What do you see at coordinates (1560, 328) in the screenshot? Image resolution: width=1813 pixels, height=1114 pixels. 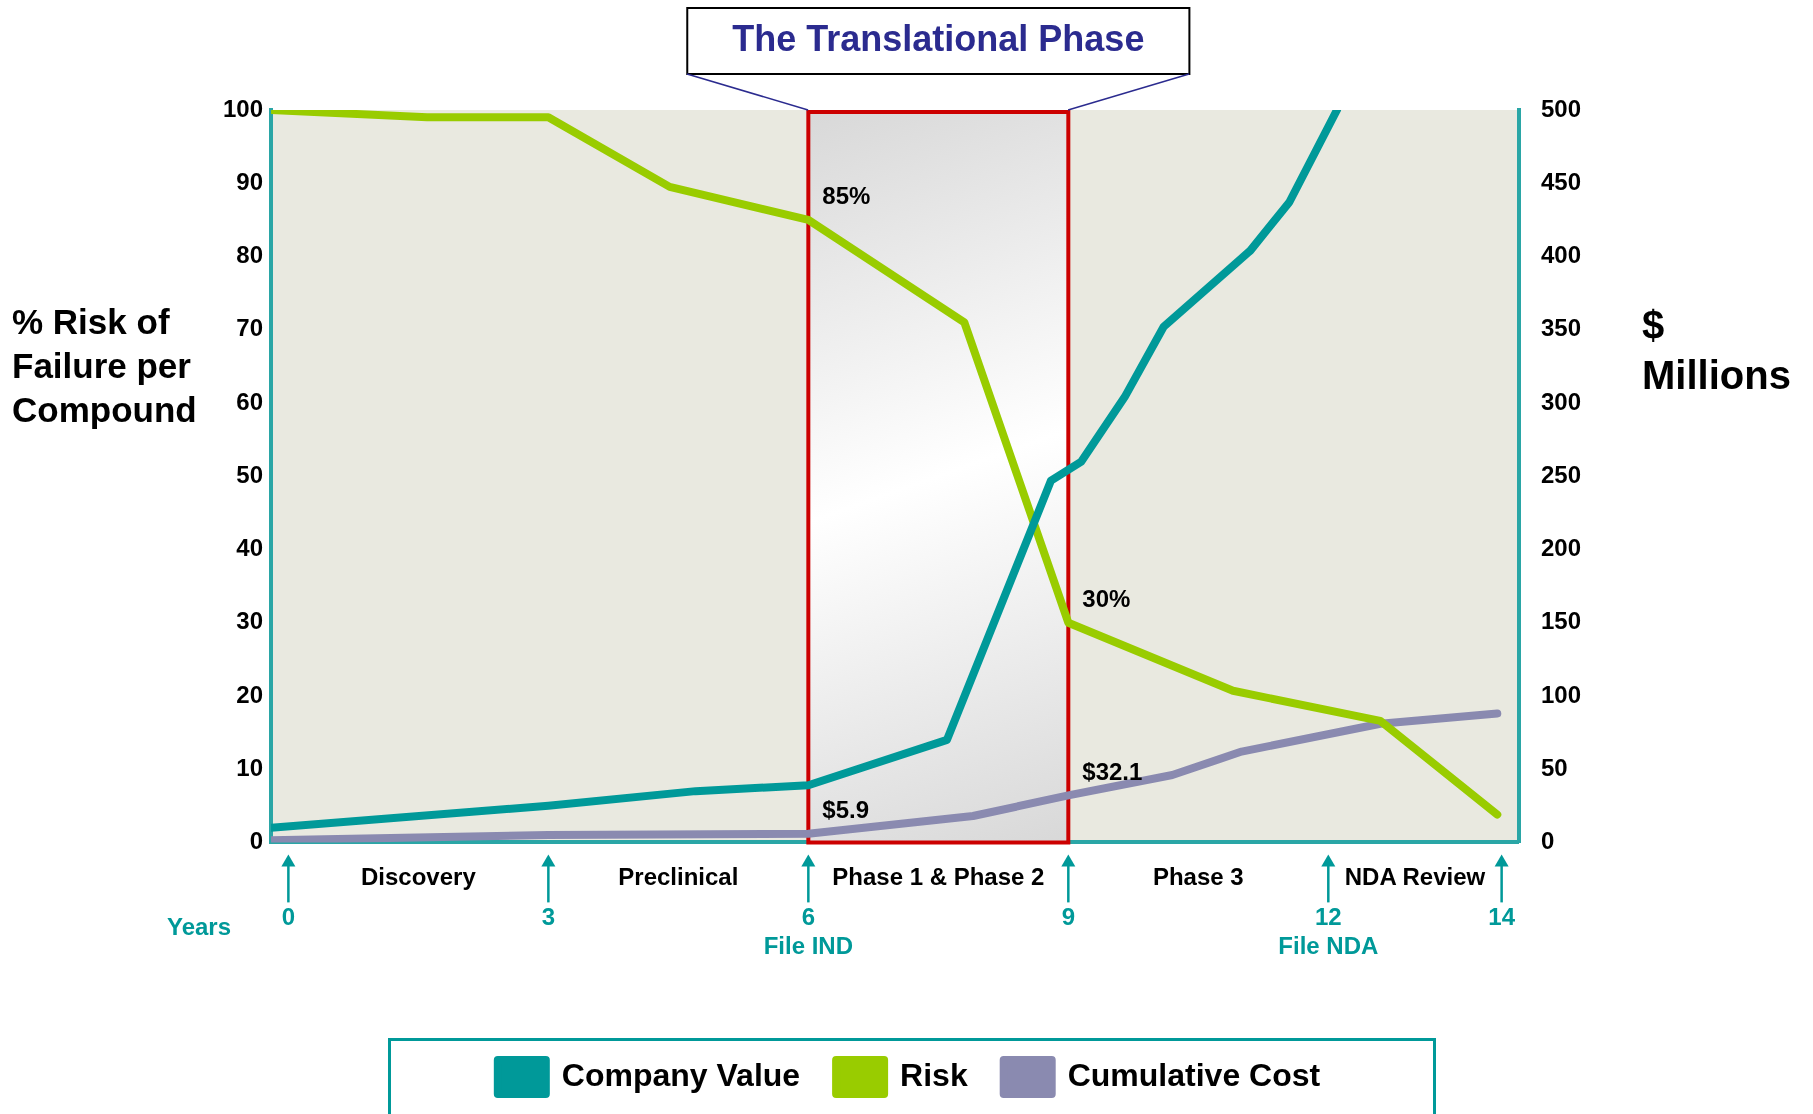 I see `y2-tick-label: 350` at bounding box center [1560, 328].